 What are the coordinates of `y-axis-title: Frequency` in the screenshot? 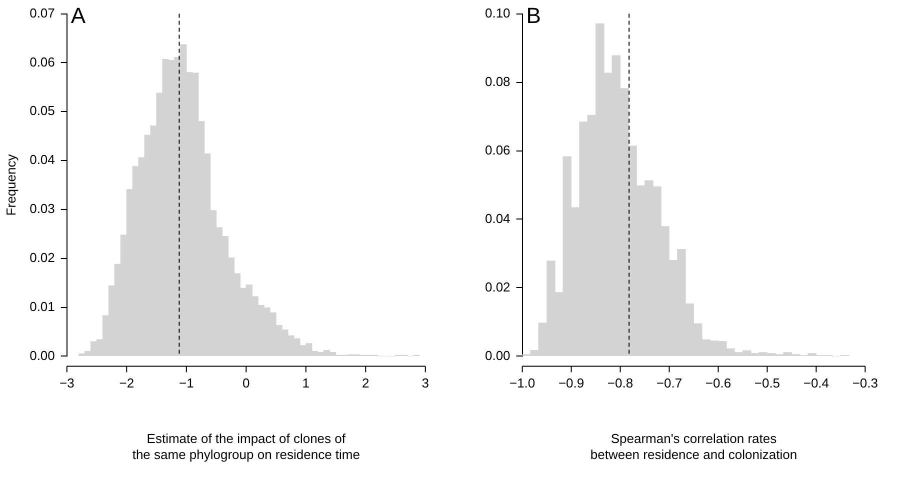 It's located at (10, 185).